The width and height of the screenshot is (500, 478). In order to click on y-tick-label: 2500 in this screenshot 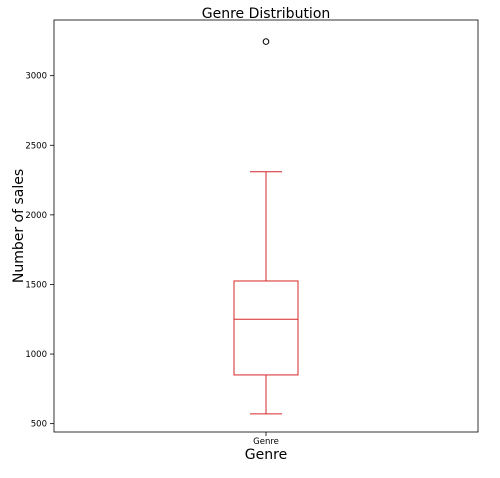, I will do `click(36, 146)`.